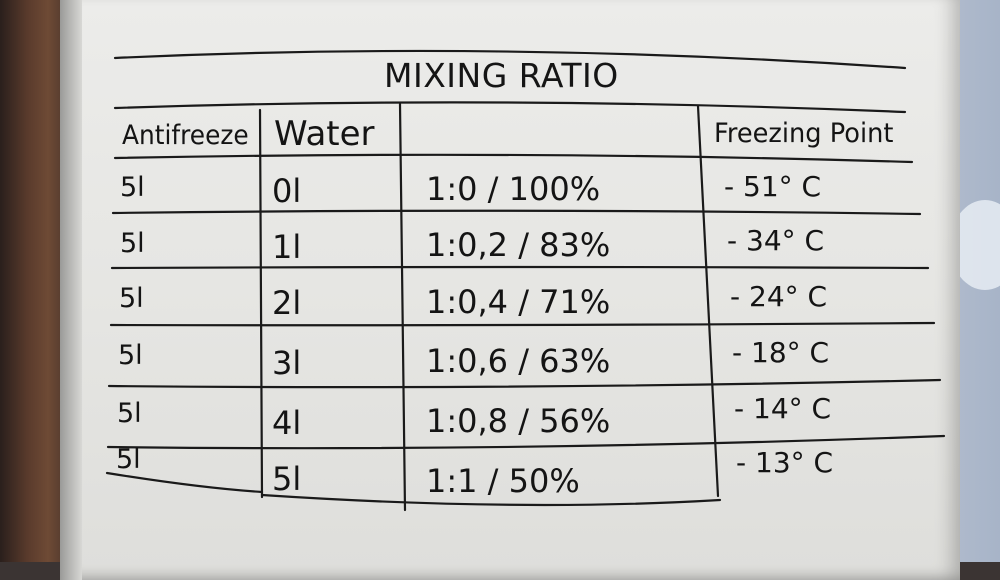 This screenshot has width=1000, height=580. What do you see at coordinates (776, 240) in the screenshot?
I see `row-2-freezing-point: - 34° C` at bounding box center [776, 240].